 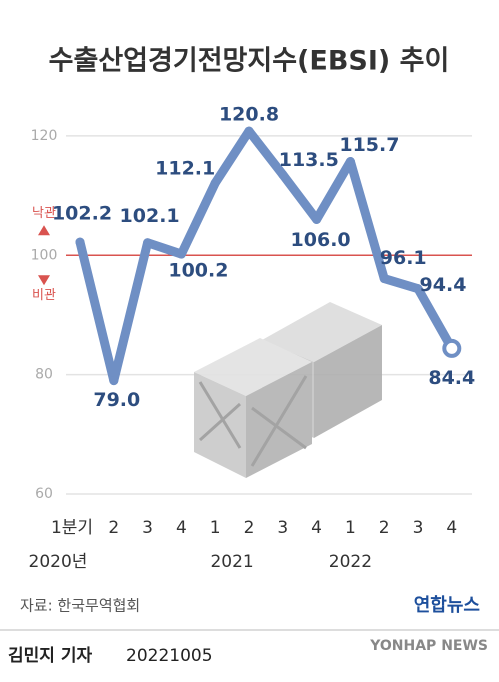 I want to click on crate-illustration, so click(x=288, y=390).